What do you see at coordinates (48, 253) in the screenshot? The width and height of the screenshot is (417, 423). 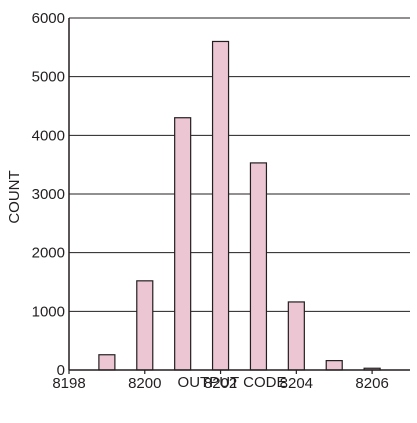 I see `y-tick-label: 2000` at bounding box center [48, 253].